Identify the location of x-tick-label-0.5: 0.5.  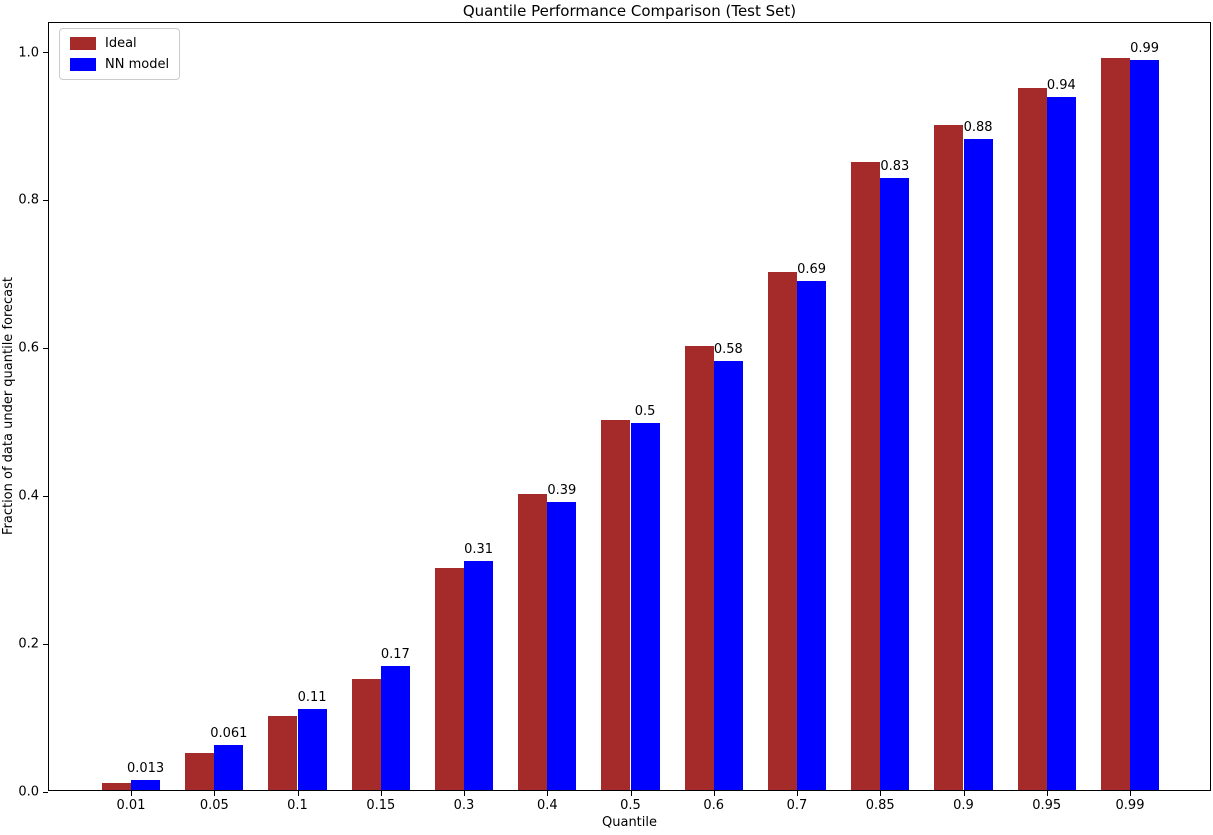
(630, 805).